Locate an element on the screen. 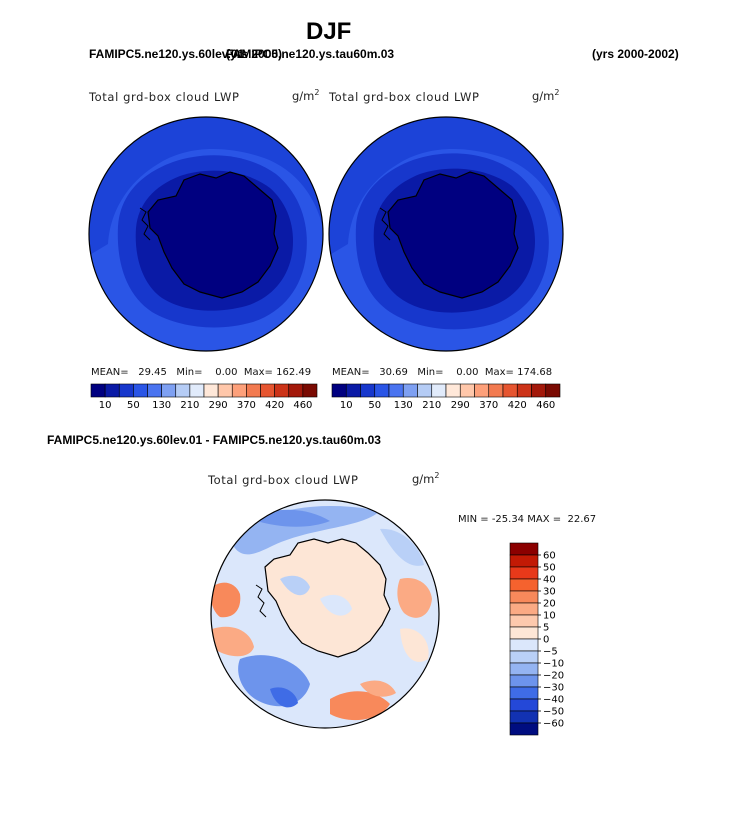 The width and height of the screenshot is (733, 831). colorbar-tick-label: −10 is located at coordinates (553, 664).